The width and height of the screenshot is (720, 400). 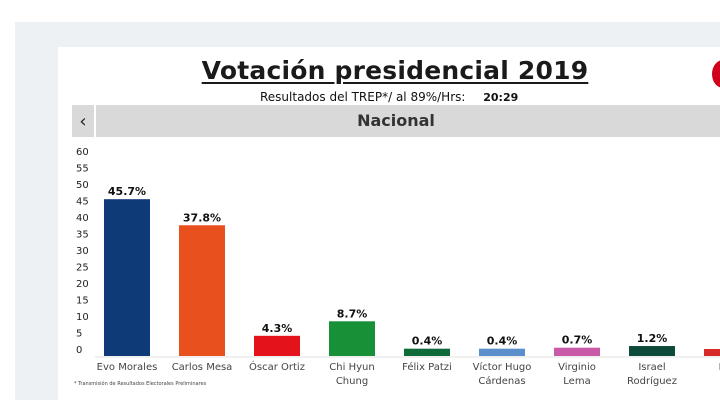 I want to click on y-tick-label: 45, so click(x=82, y=202).